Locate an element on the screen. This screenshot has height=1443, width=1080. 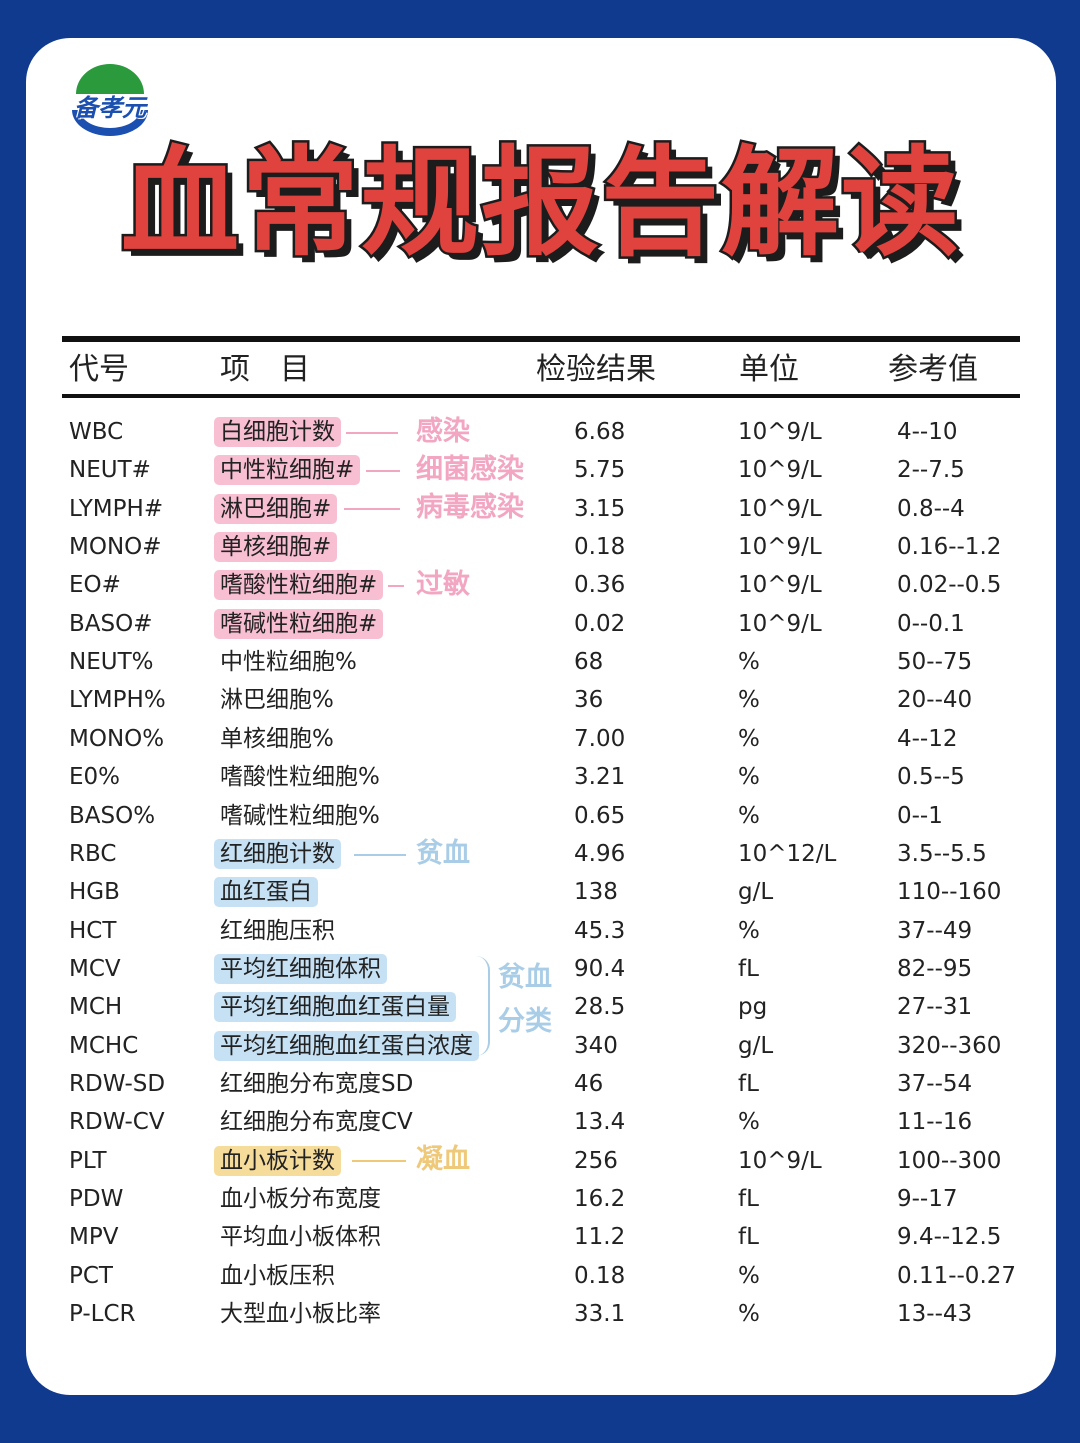
row-item: 白细胞计数 is located at coordinates (277, 432).